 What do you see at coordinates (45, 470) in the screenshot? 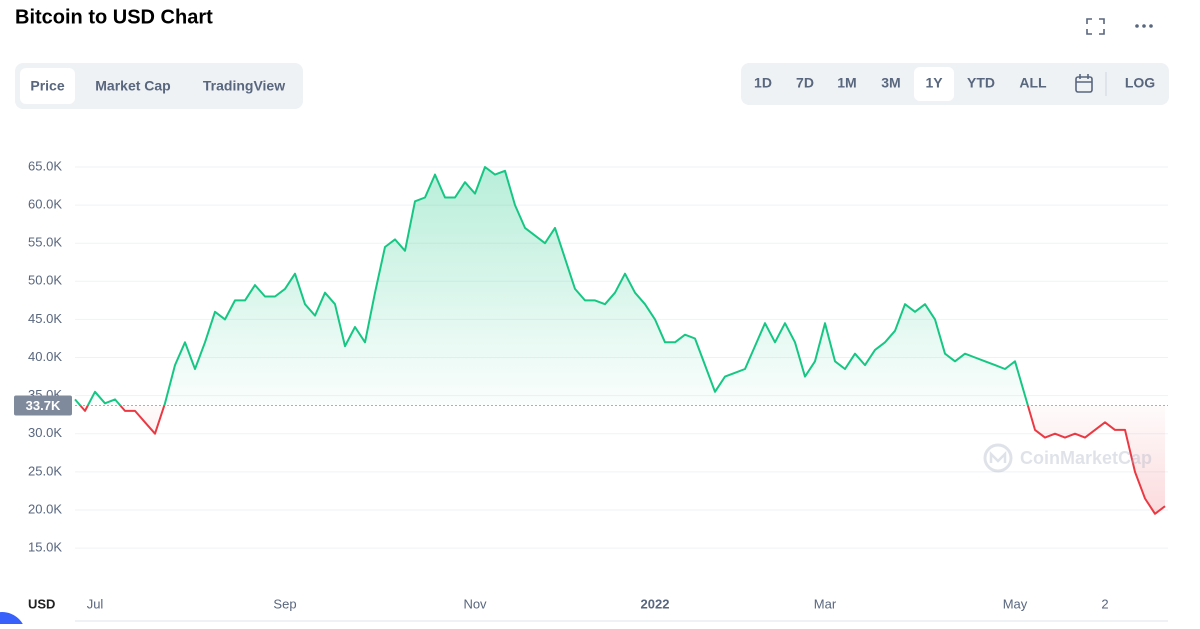
I see `y-tick-label: 25.0K` at bounding box center [45, 470].